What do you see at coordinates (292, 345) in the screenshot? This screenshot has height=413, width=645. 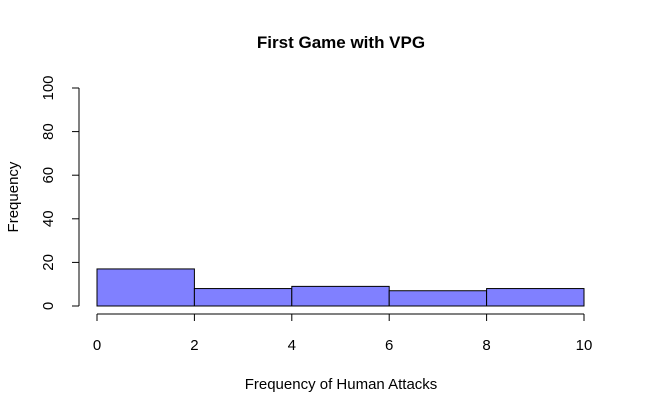 I see `x-tick-label: 4` at bounding box center [292, 345].